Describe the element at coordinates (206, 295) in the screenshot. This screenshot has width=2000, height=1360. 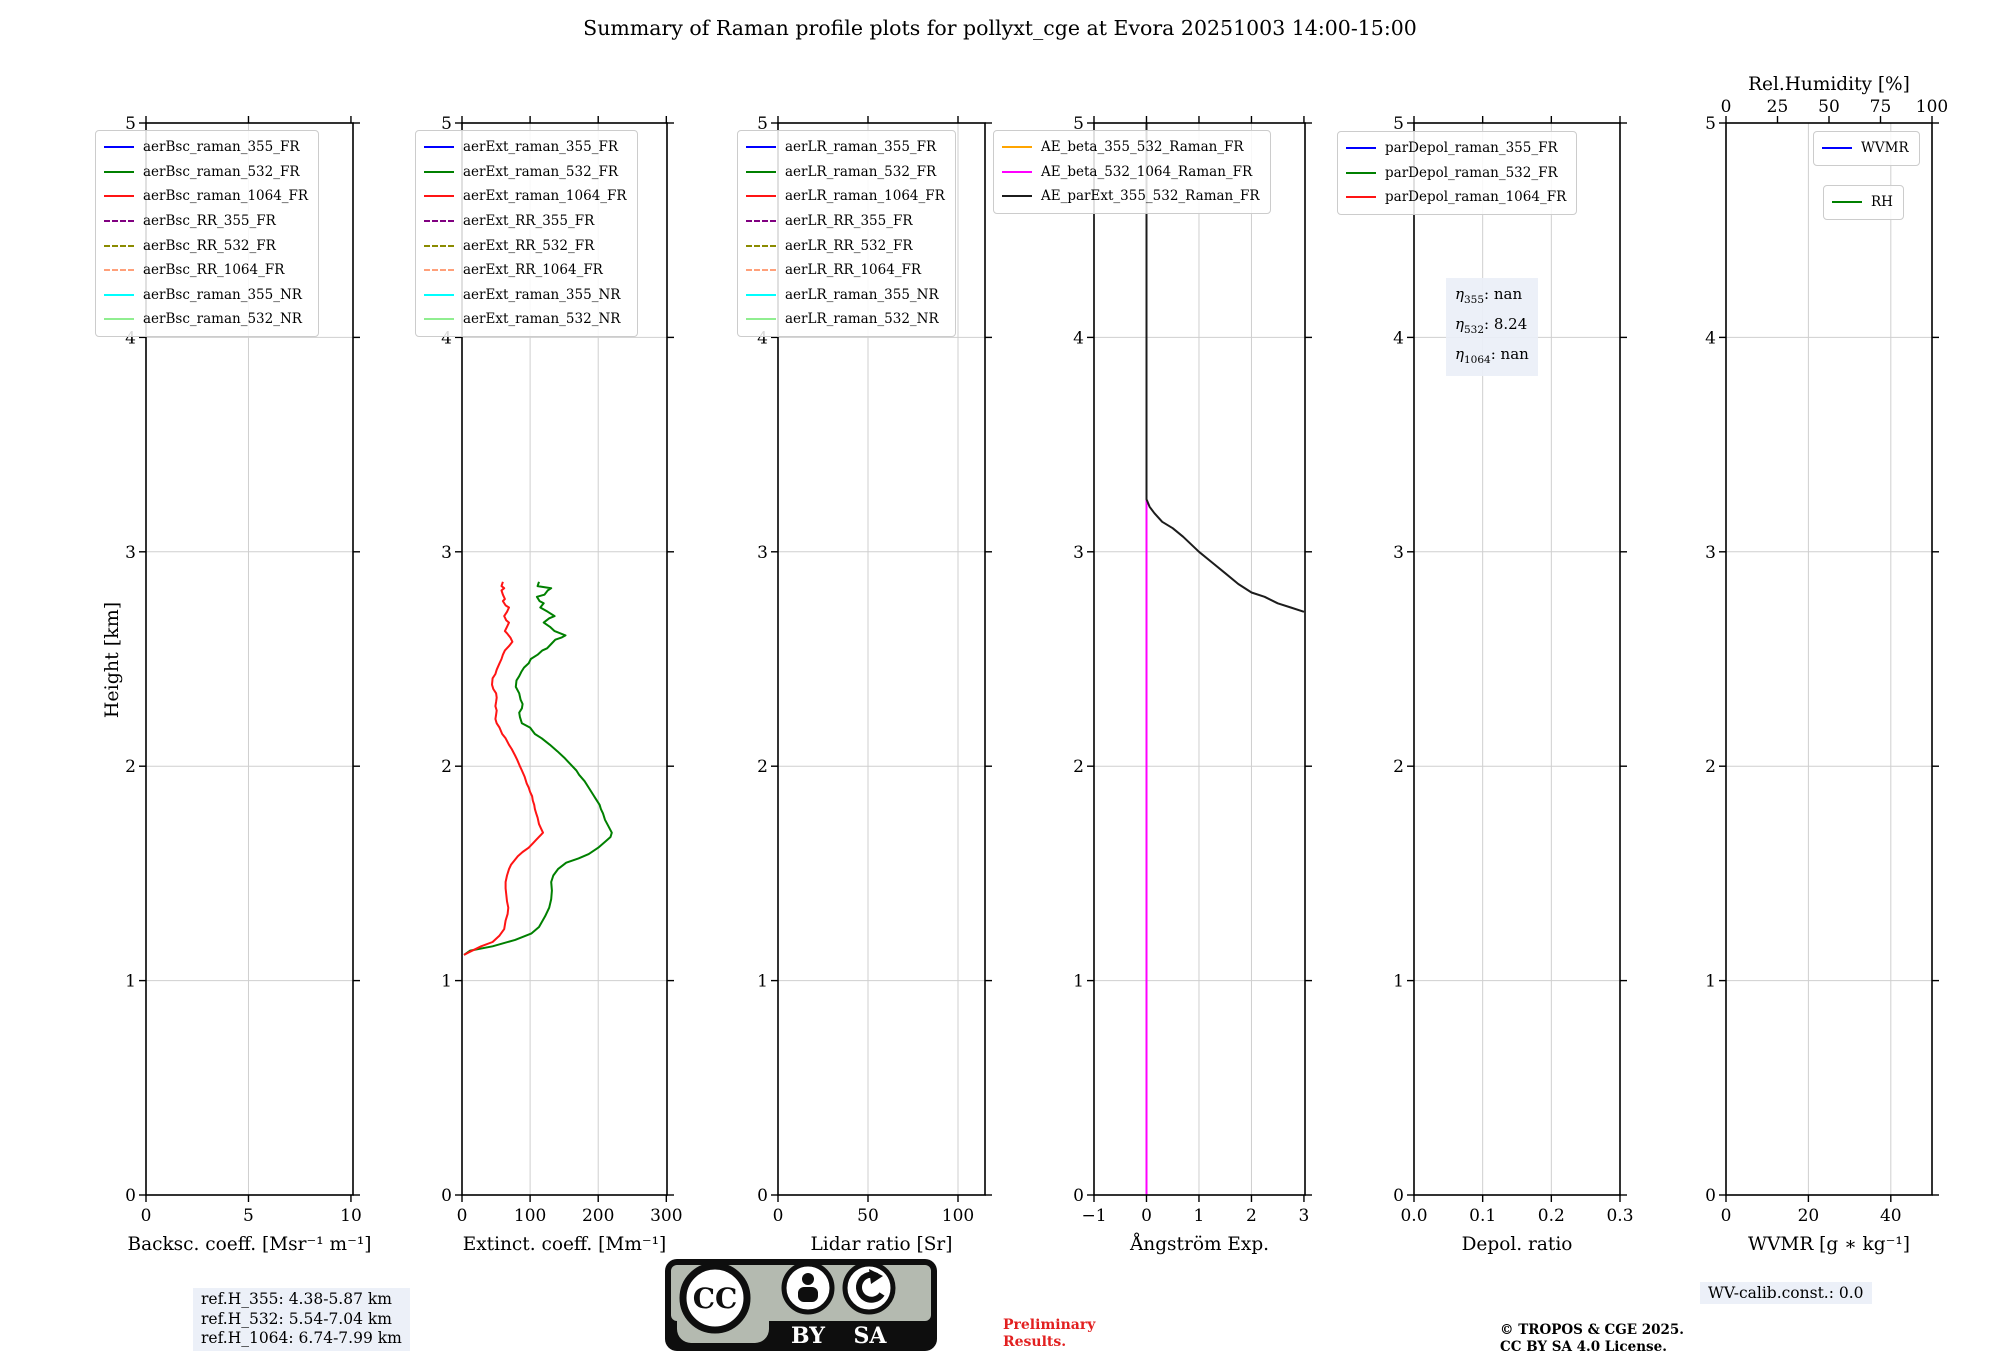
I see `legend-item: aerBsc_raman_355_NR` at that location.